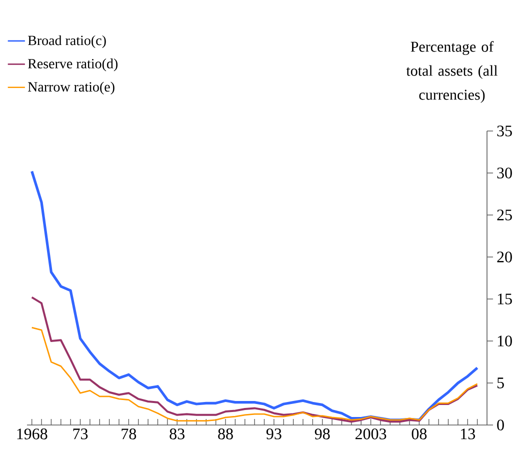 The image size is (529, 460). Describe the element at coordinates (177, 434) in the screenshot. I see `x-tick-label: 83` at that location.